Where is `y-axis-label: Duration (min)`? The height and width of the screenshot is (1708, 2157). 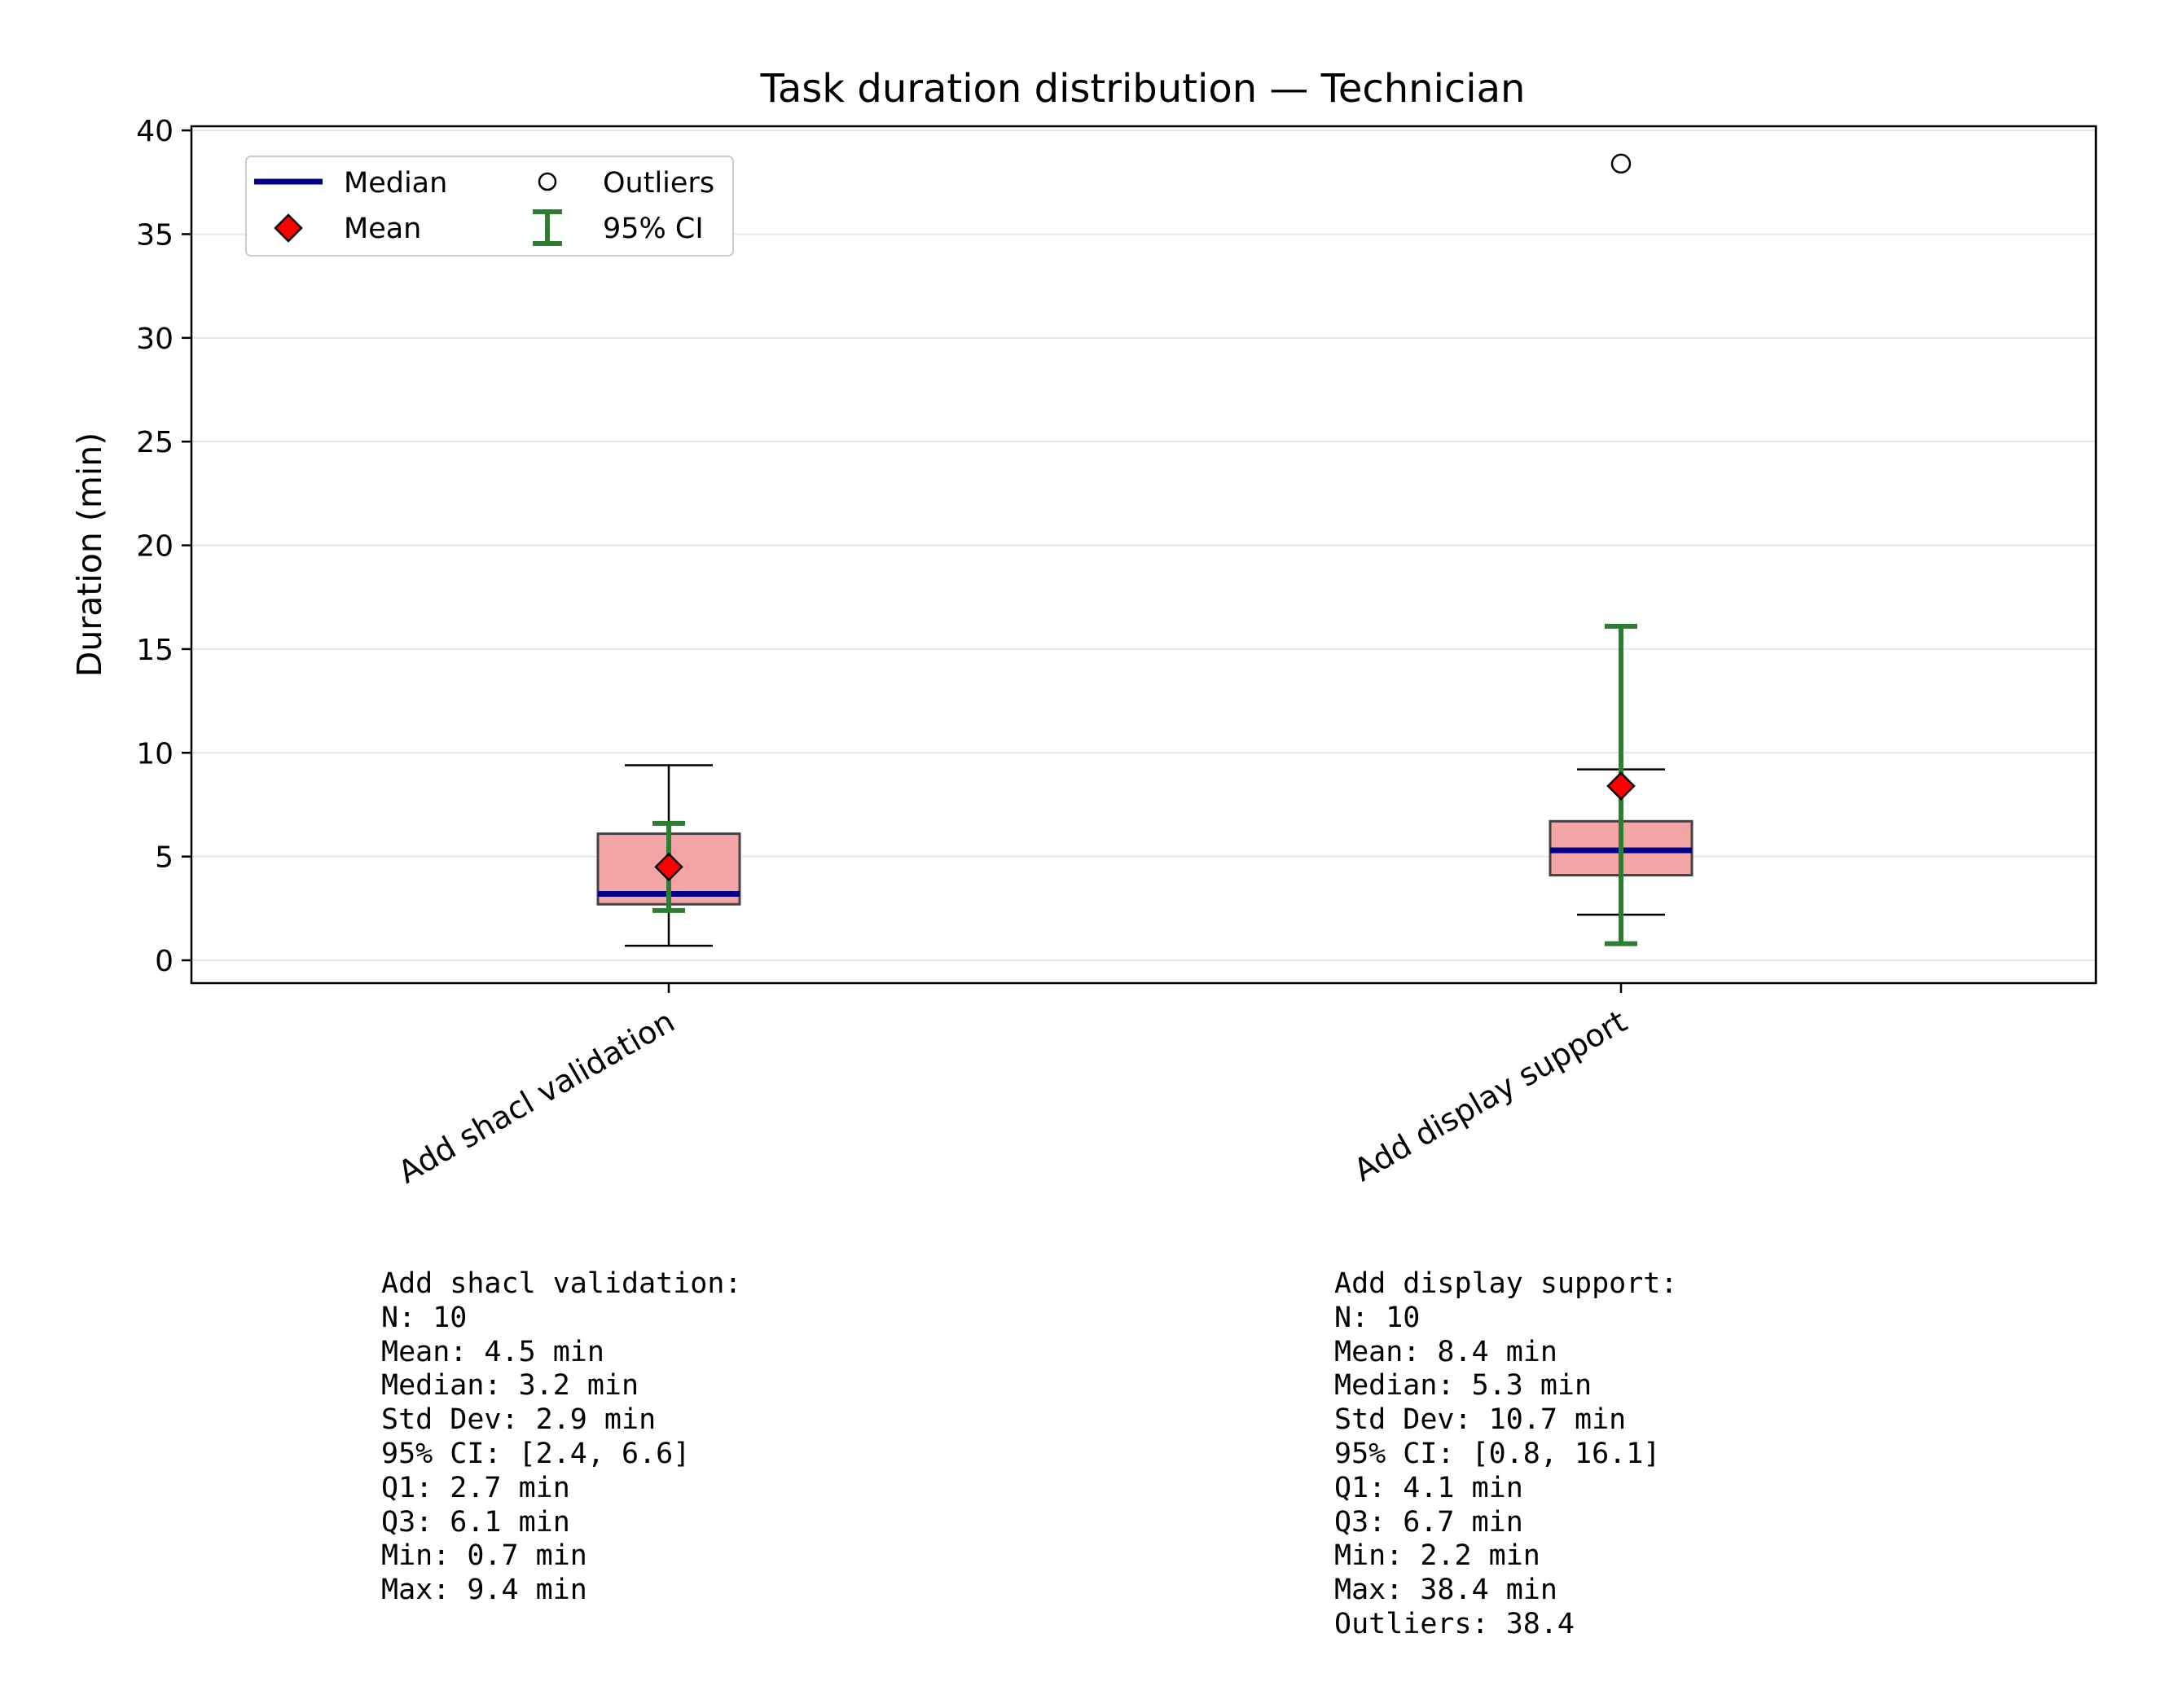
y-axis-label: Duration (min) is located at coordinates (89, 554).